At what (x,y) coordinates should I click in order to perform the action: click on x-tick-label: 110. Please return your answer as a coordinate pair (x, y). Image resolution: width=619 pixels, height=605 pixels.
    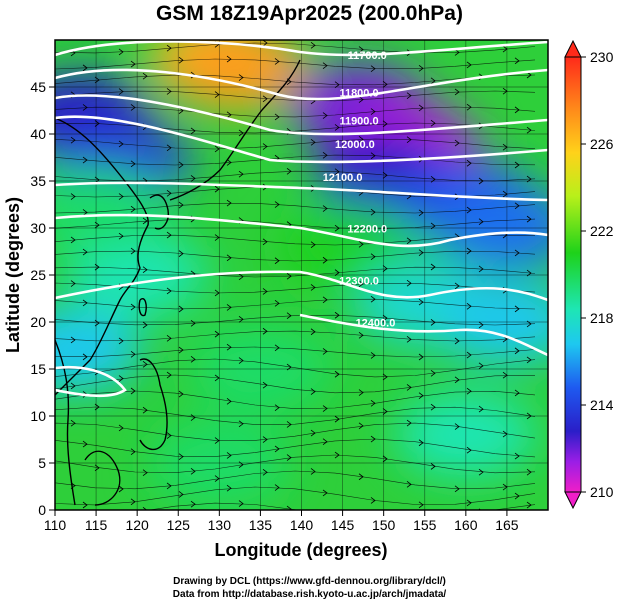
    Looking at the image, I should click on (55, 525).